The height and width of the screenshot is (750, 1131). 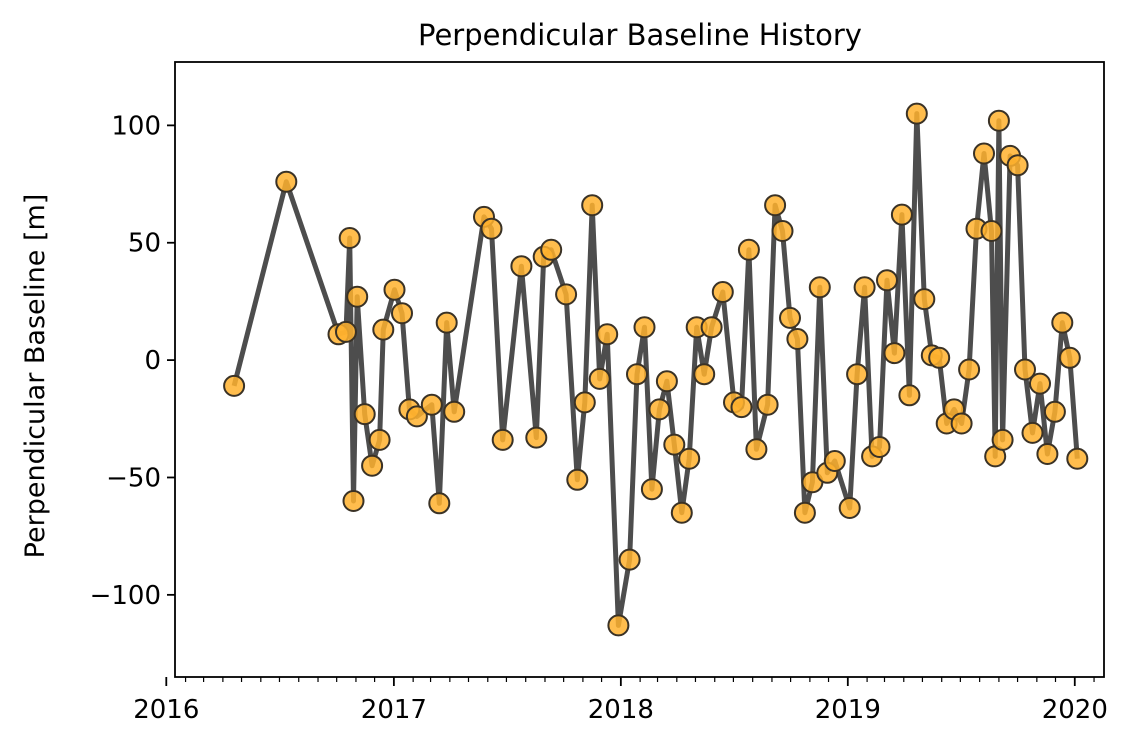 What do you see at coordinates (125, 596) in the screenshot?
I see `y-tick-label: −100` at bounding box center [125, 596].